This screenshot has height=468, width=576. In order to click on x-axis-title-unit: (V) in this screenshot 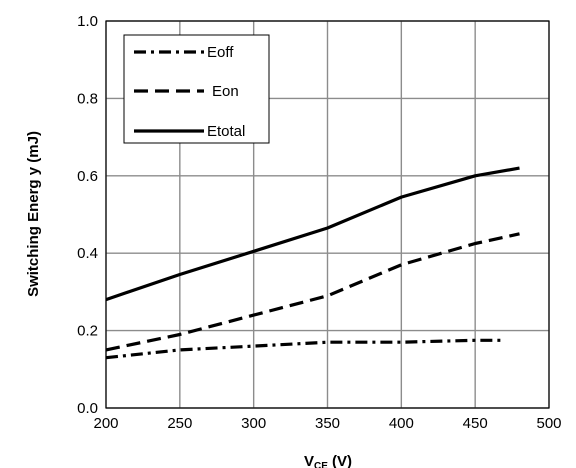, I will do `click(340, 460)`.